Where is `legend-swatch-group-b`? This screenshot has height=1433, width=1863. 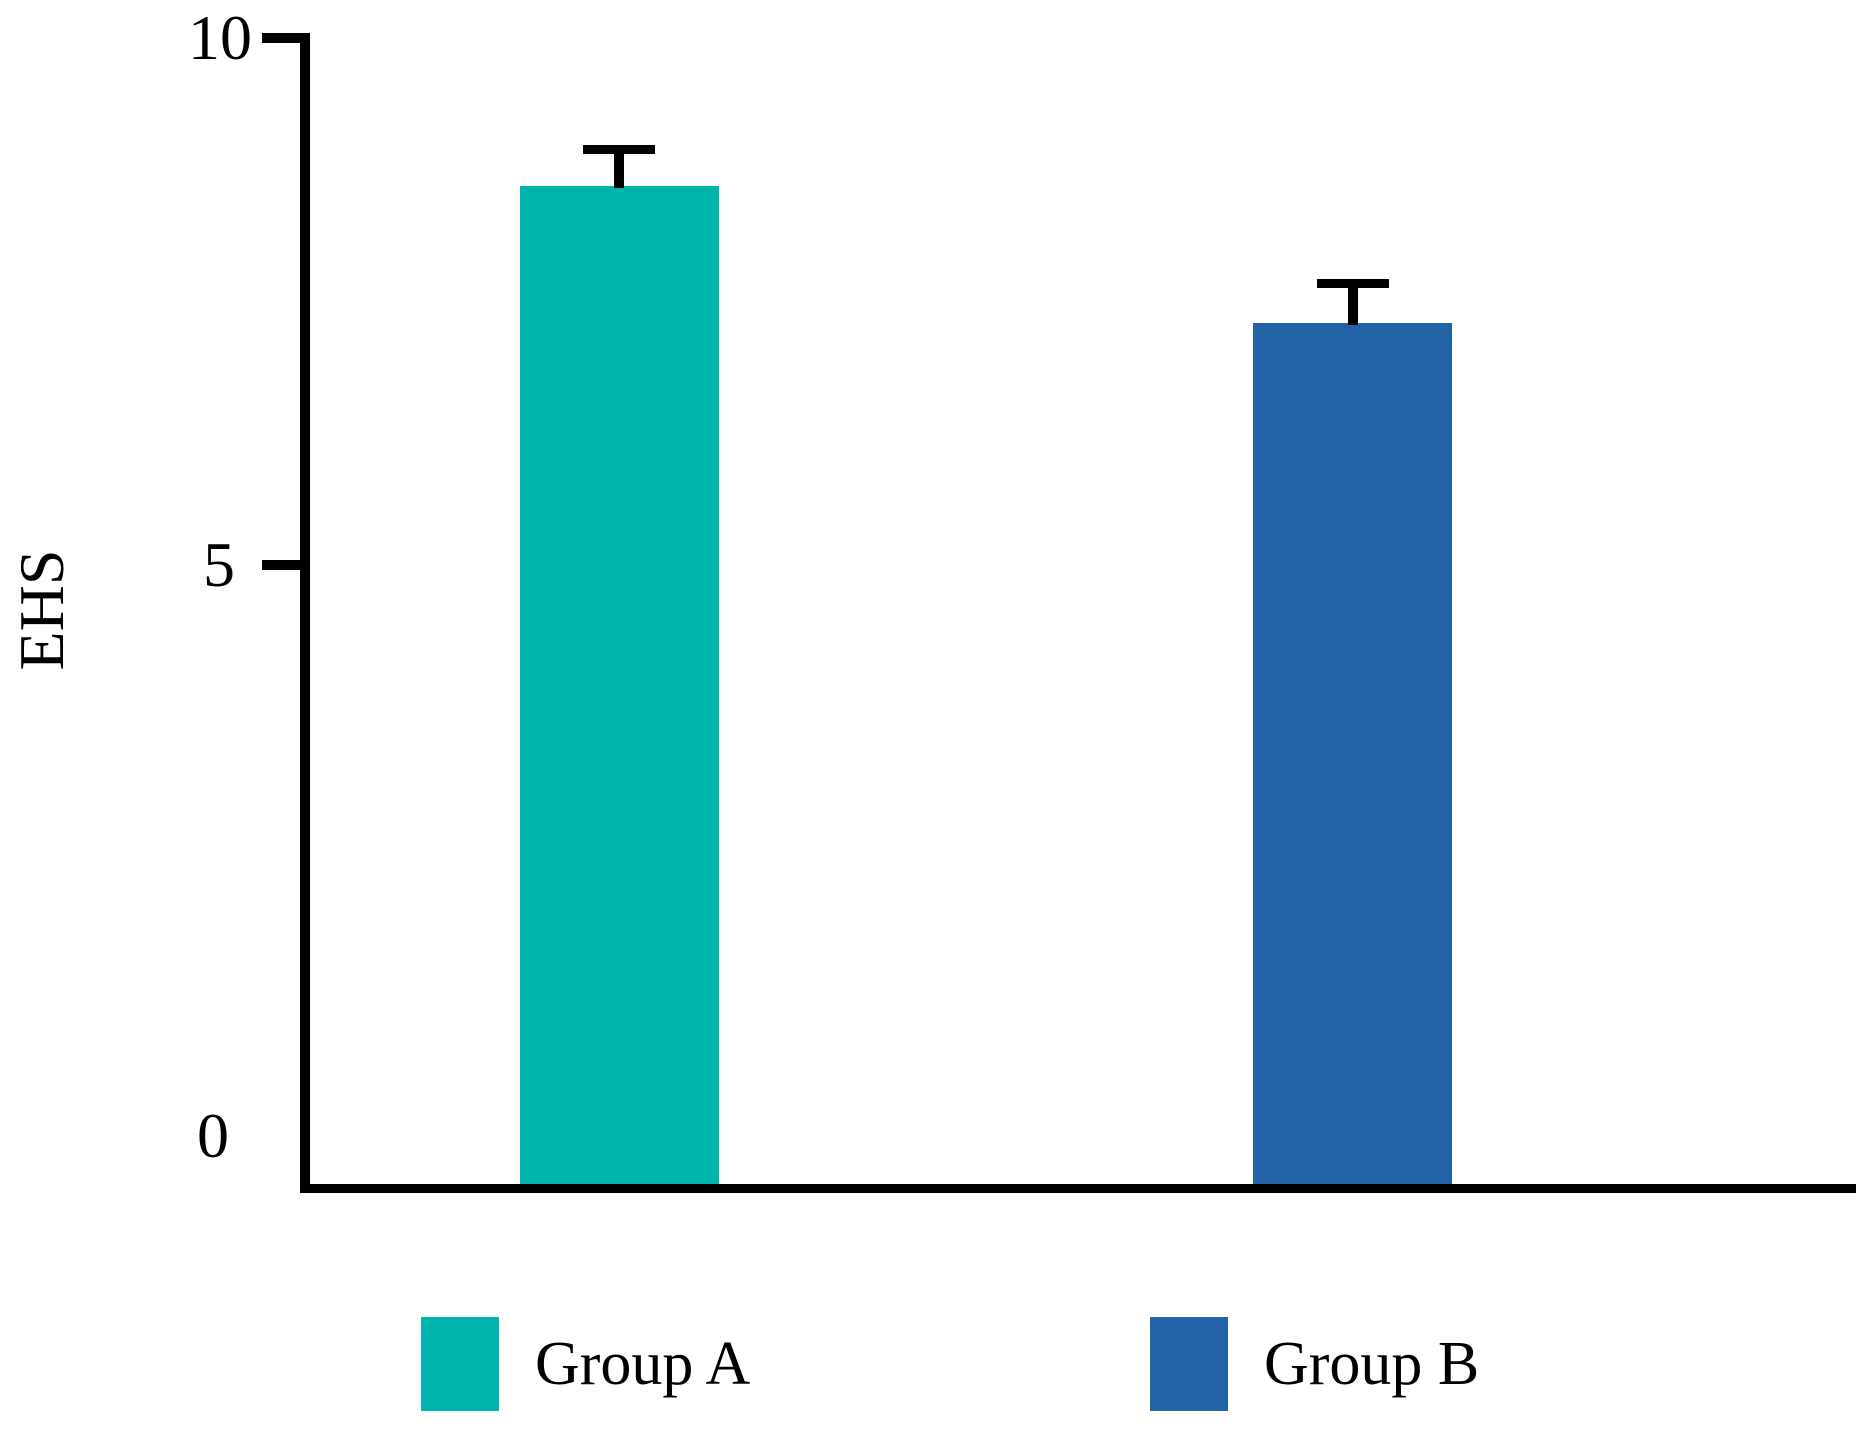 legend-swatch-group-b is located at coordinates (1189, 1364).